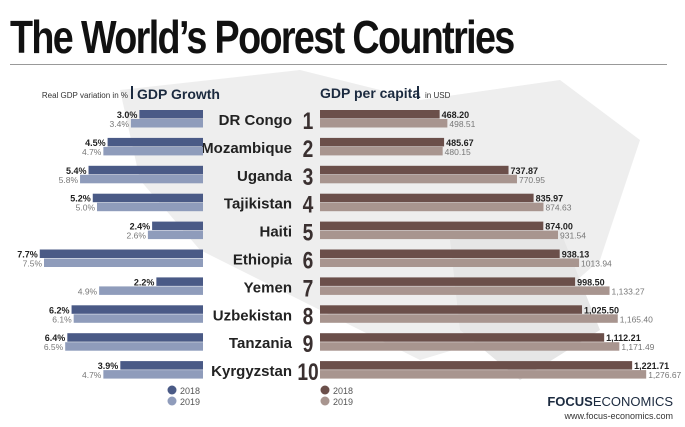 The width and height of the screenshot is (685, 427). What do you see at coordinates (308, 121) in the screenshot?
I see `rank-label: 1` at bounding box center [308, 121].